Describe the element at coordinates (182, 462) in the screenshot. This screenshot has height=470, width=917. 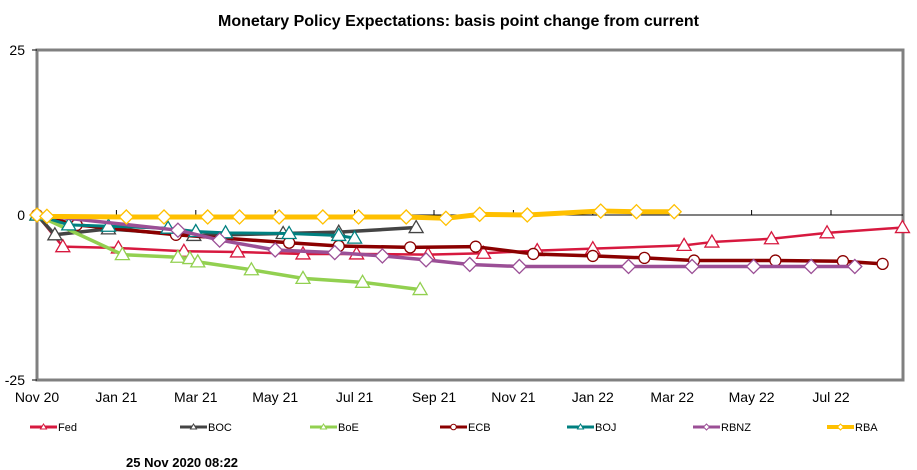
I see `timestamp: 25 Nov 2020 08:22` at that location.